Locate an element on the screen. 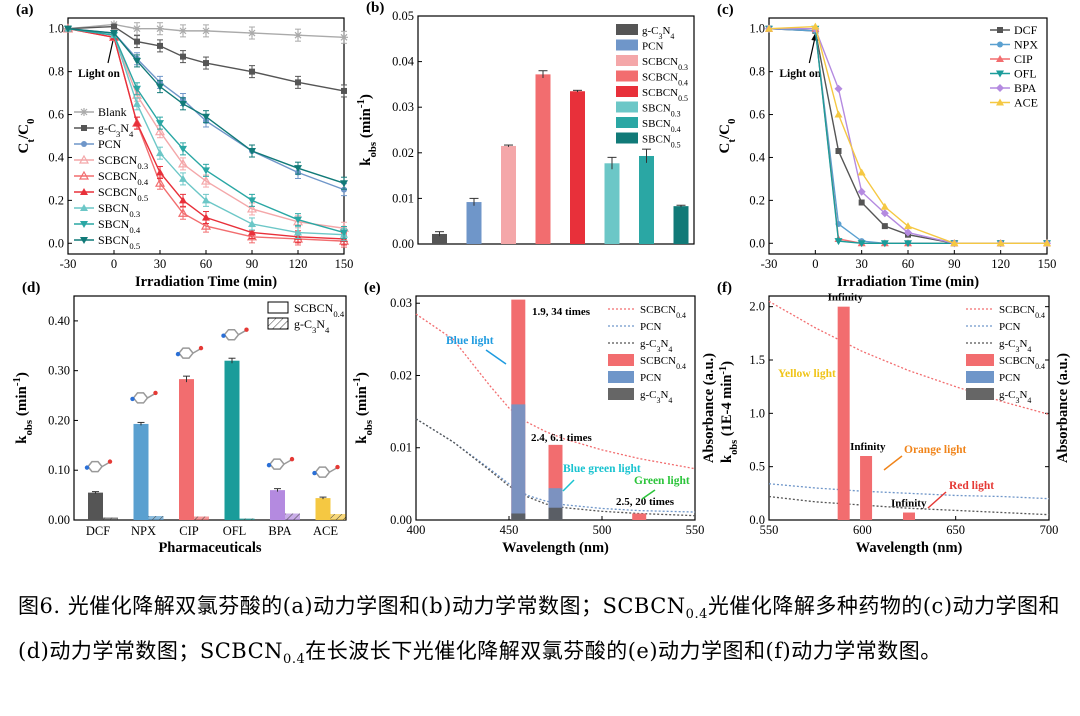 This screenshot has width=1080, height=716. legend-label: SCBCN0.3 is located at coordinates (665, 64).